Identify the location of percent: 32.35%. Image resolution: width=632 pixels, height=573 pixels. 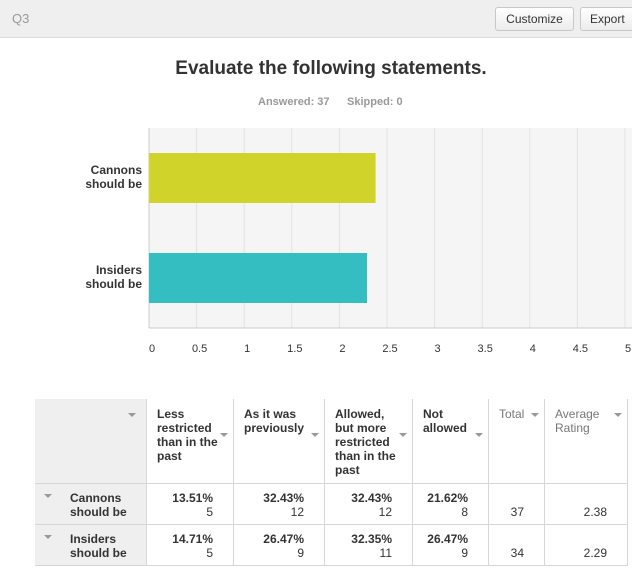
(371, 539).